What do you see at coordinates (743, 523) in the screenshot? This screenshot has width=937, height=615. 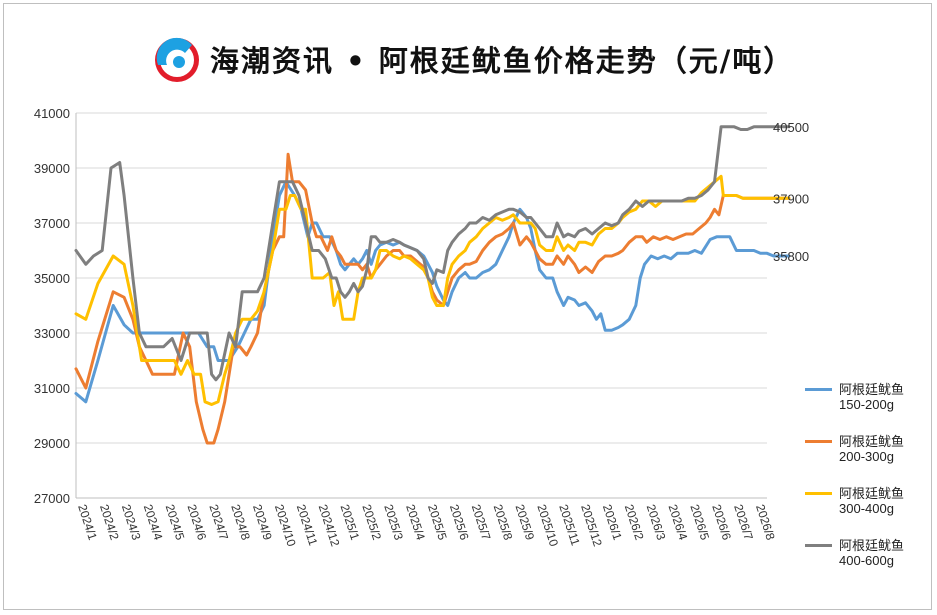 I see `x-tick-label: 2026/7` at bounding box center [743, 523].